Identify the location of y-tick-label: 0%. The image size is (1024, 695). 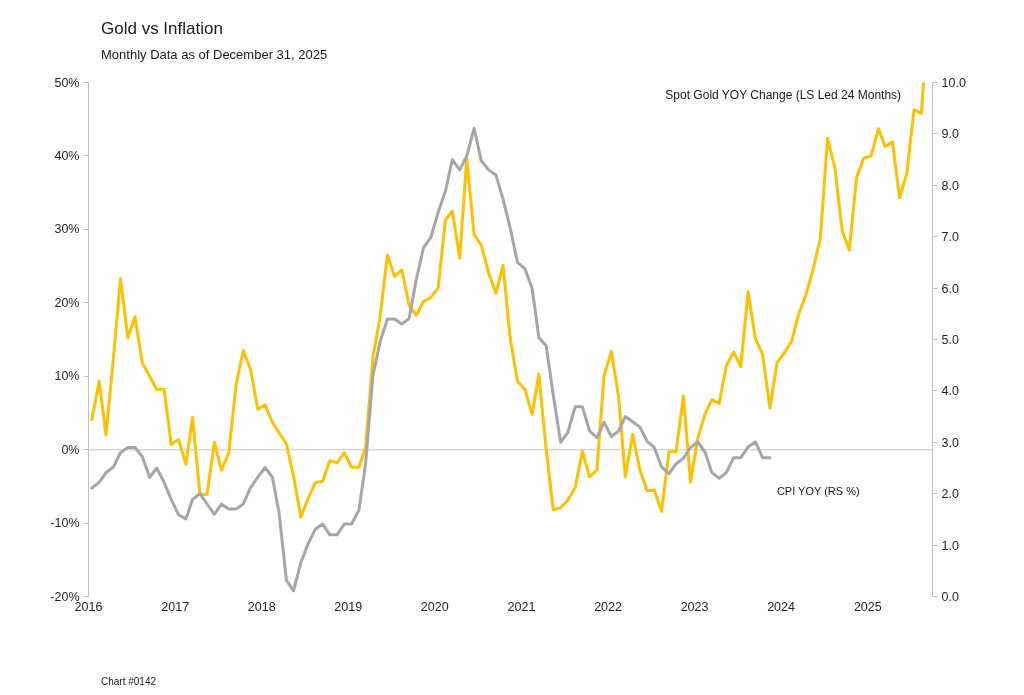
(70, 449).